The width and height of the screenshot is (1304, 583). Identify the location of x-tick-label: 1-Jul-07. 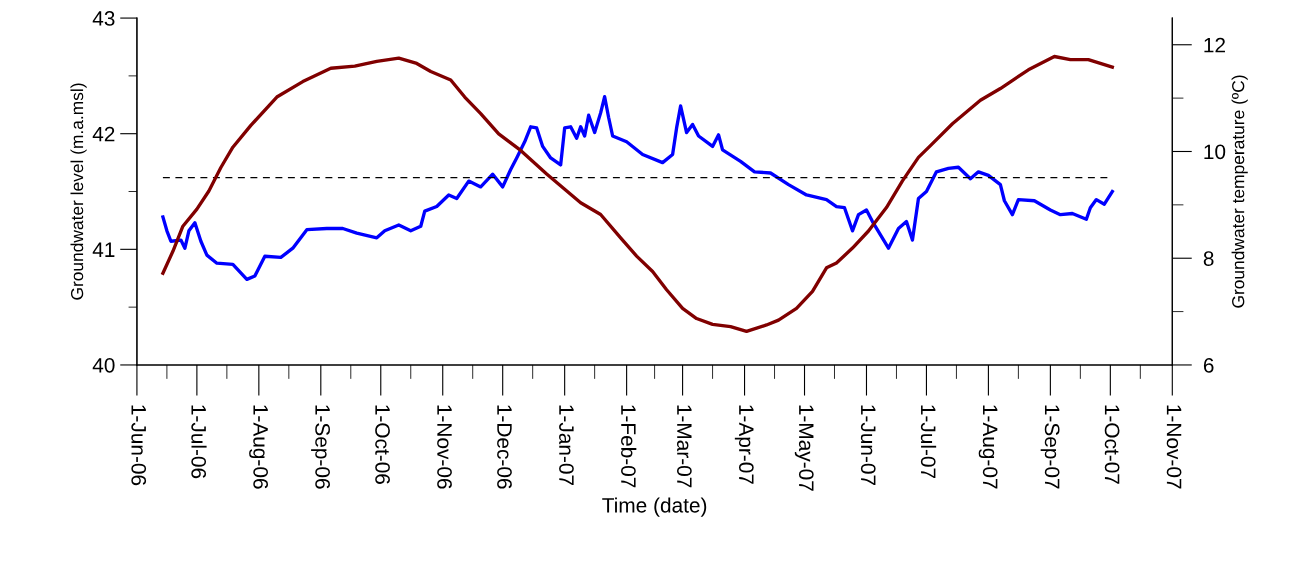
(928, 442).